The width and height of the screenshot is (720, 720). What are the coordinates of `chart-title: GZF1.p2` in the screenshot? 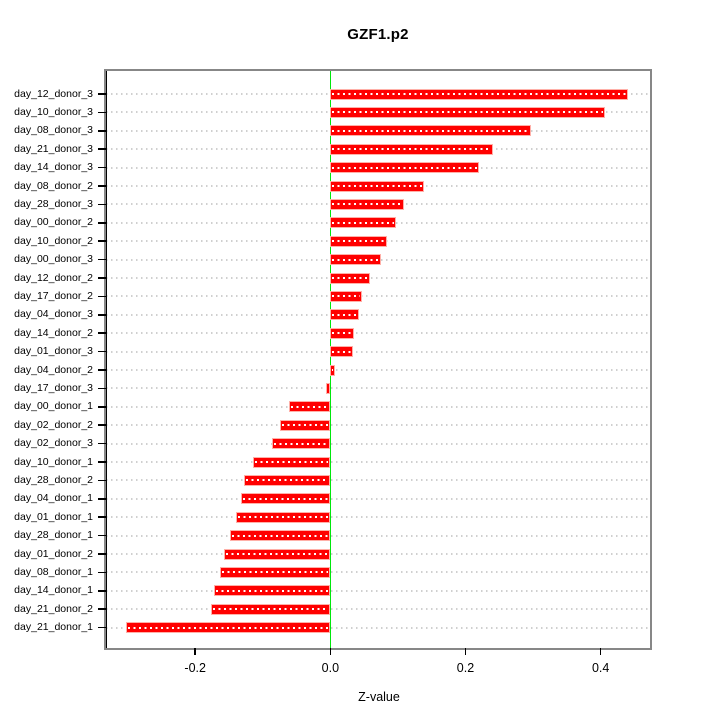 It's located at (378, 34).